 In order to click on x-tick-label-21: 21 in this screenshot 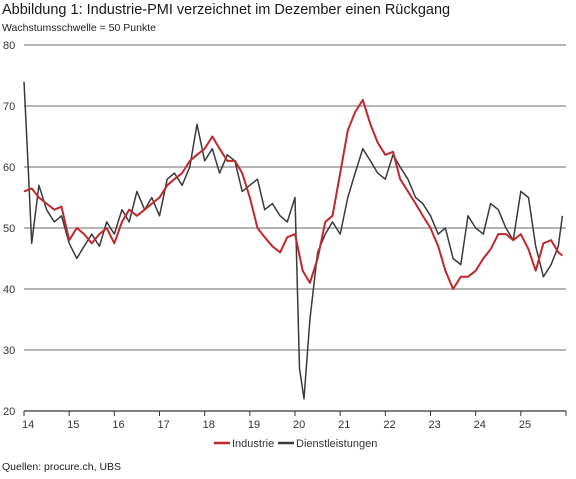, I will do `click(344, 425)`.